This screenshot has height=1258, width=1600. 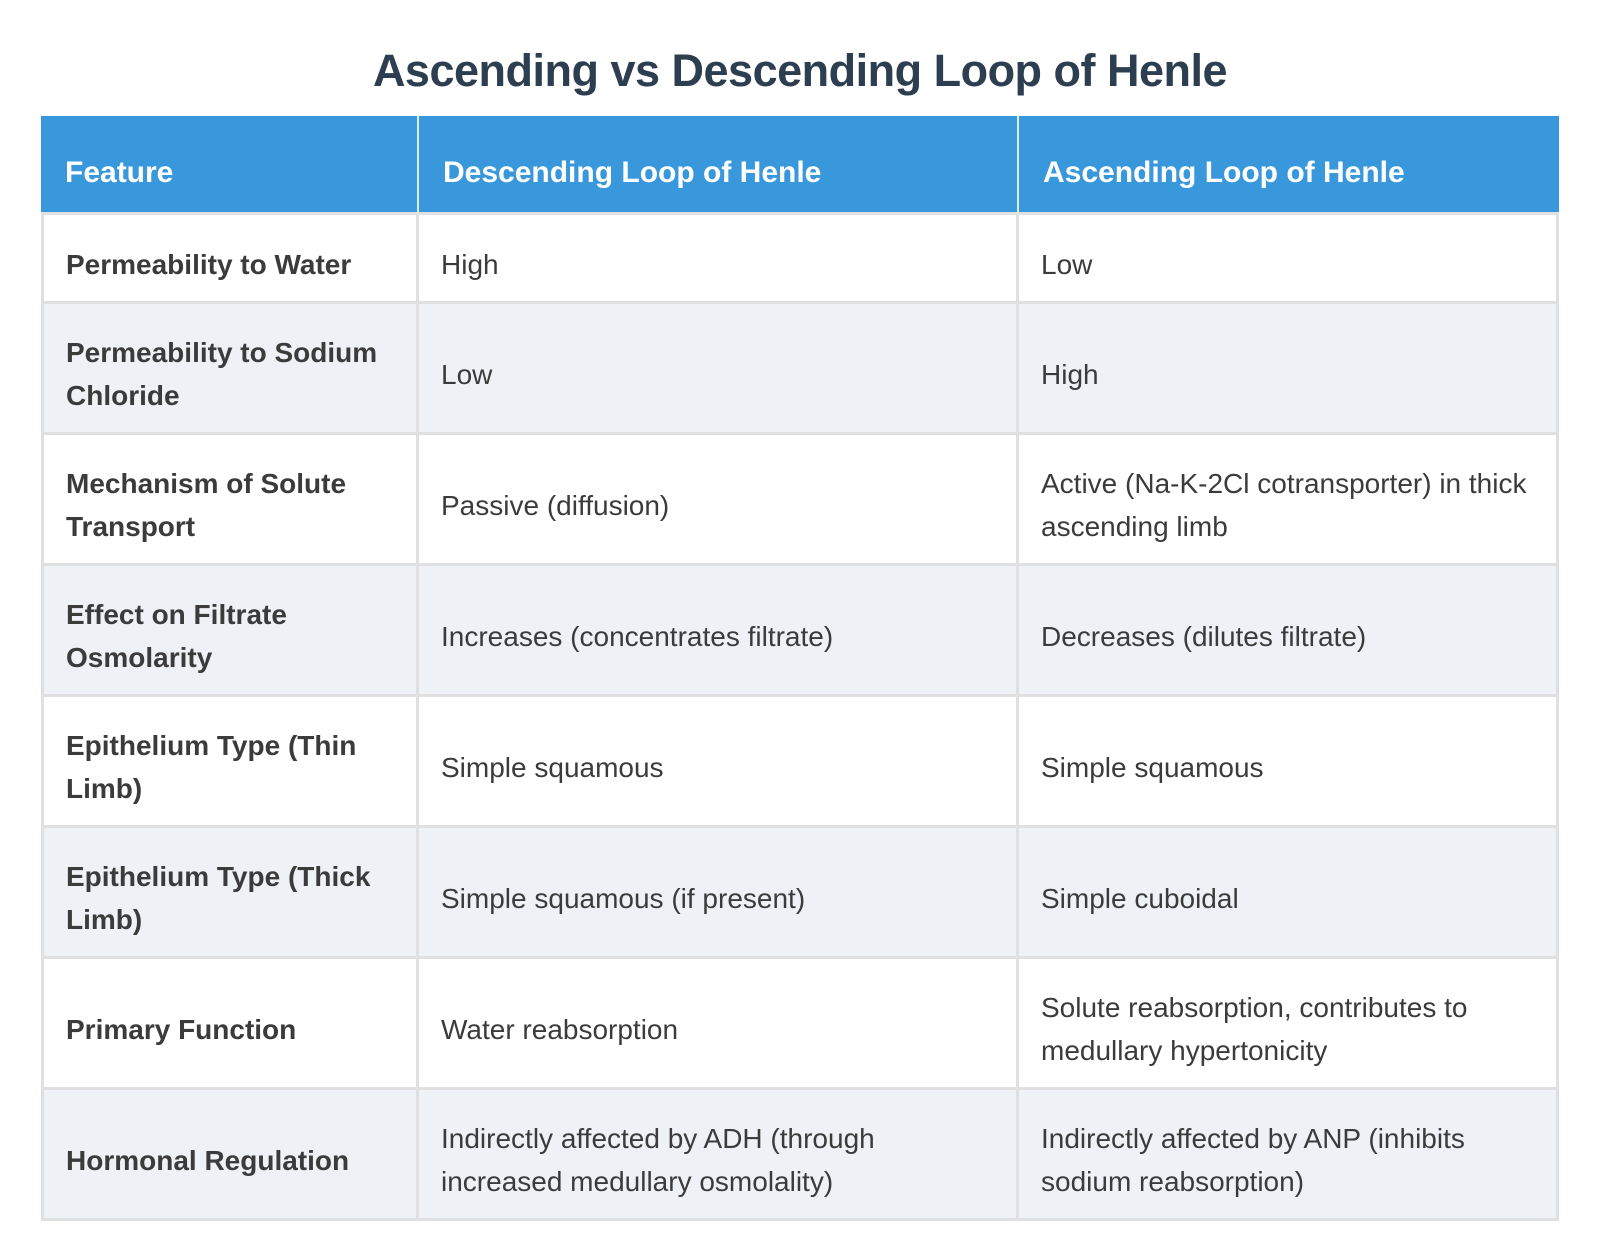 I want to click on table-row: Permeability to Water High Low, so click(x=800, y=259).